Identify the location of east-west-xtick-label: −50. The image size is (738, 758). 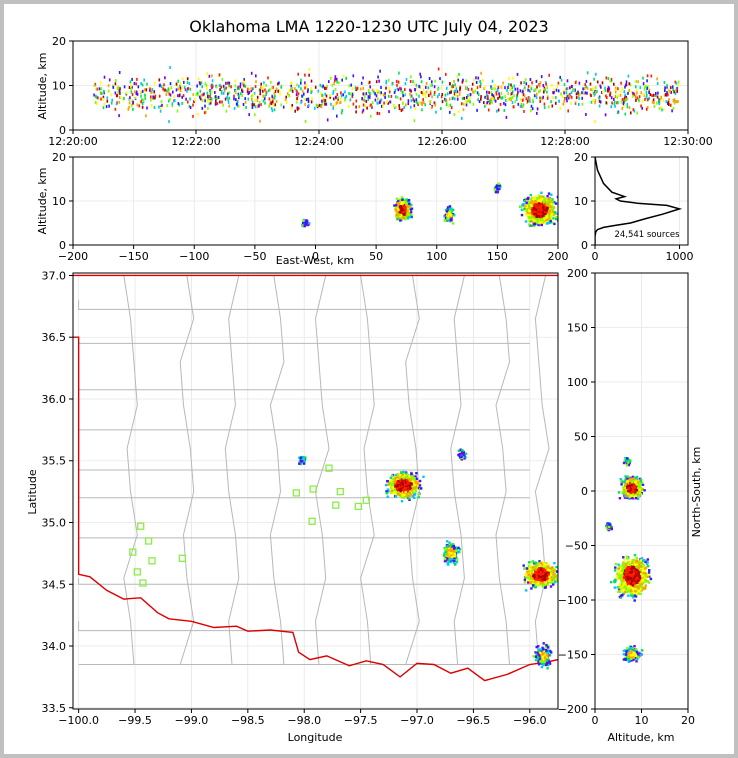
(254, 256).